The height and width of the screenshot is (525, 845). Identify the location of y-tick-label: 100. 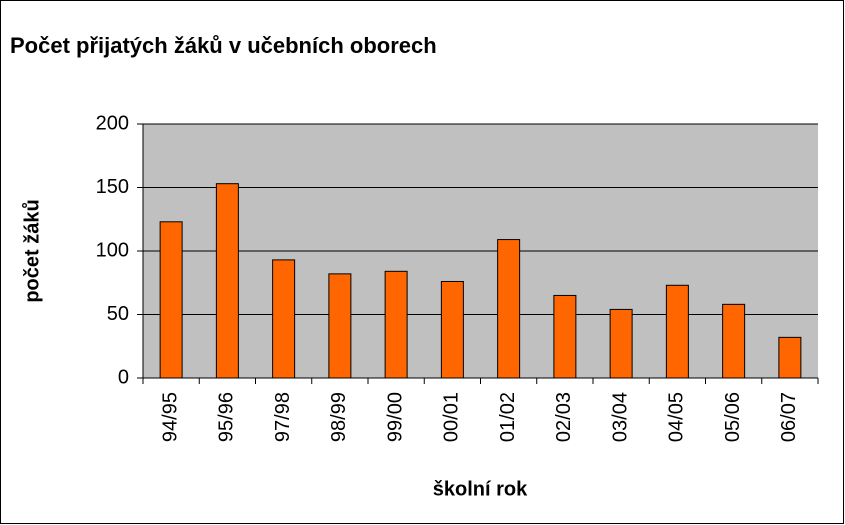
(112, 250).